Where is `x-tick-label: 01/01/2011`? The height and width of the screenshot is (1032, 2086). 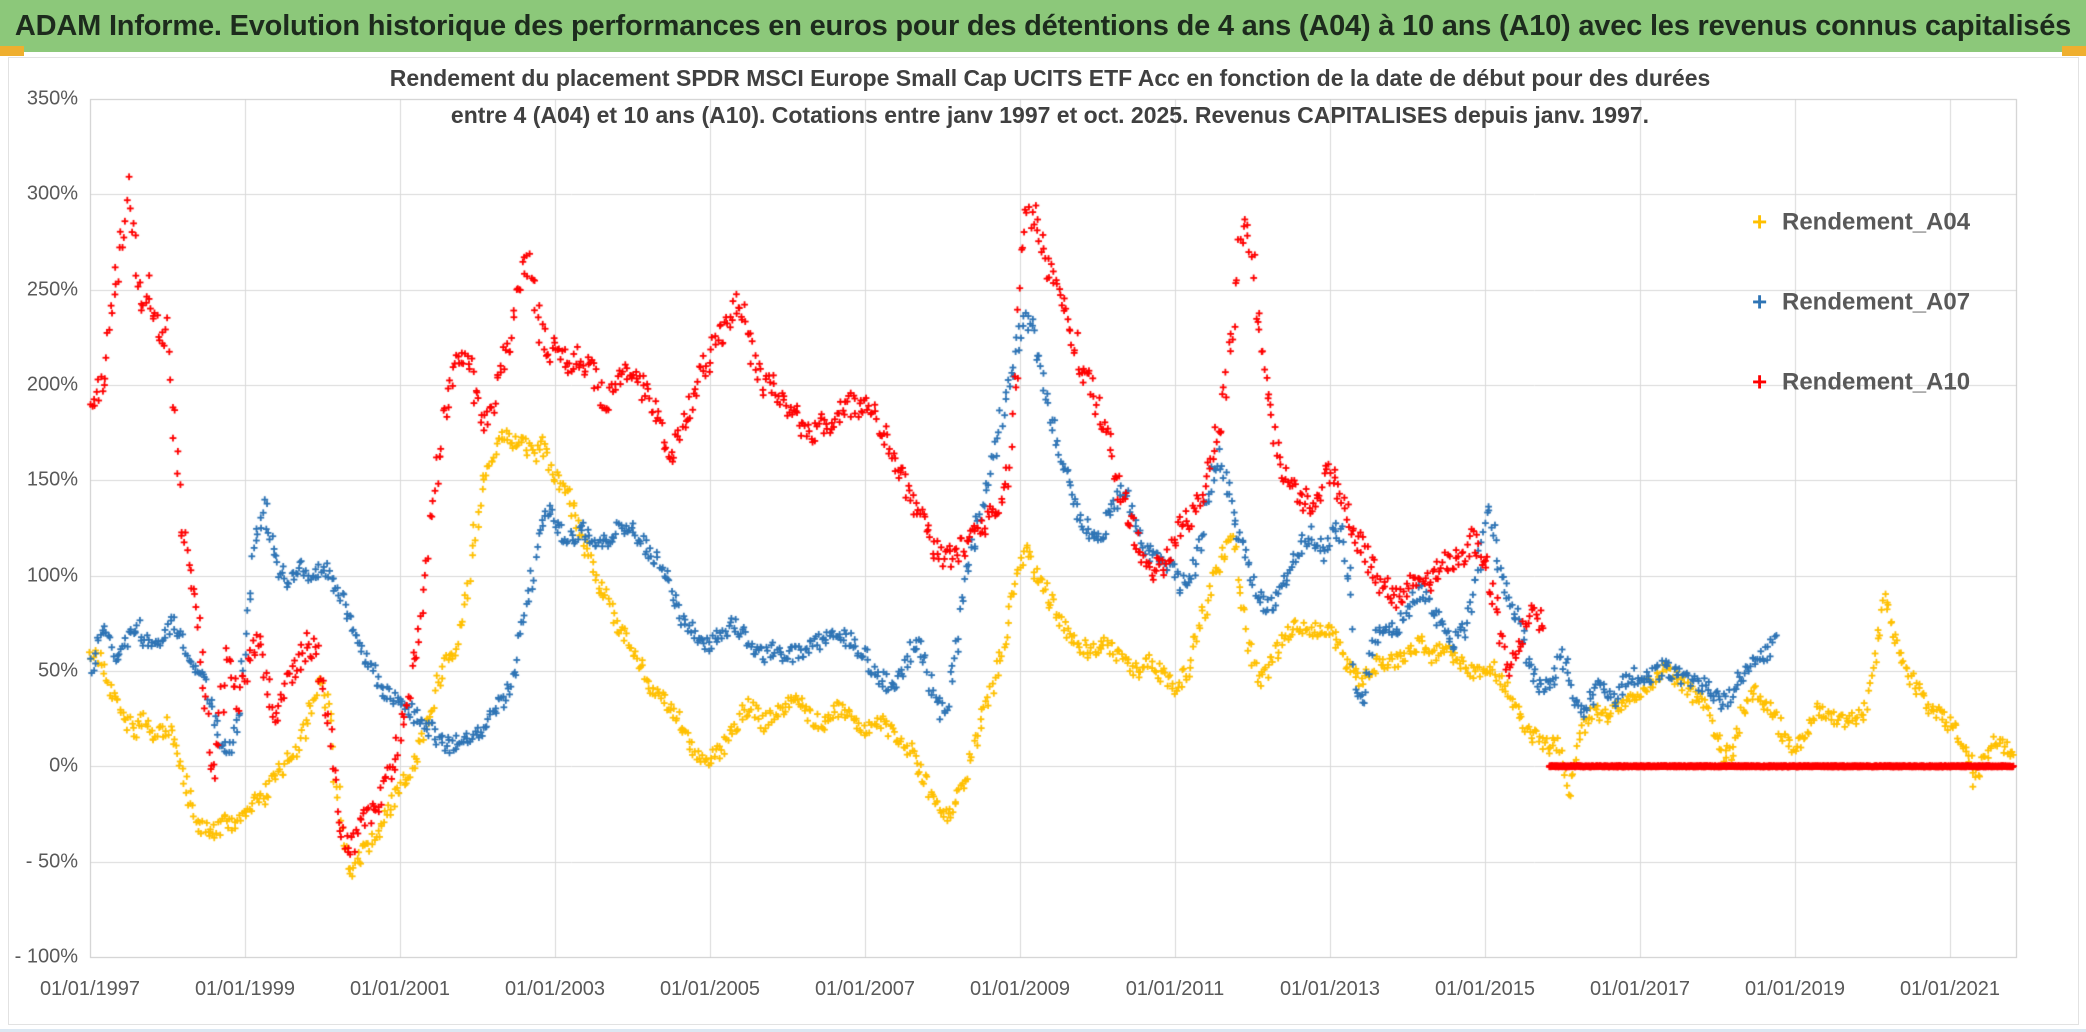 x-tick-label: 01/01/2011 is located at coordinates (1175, 989).